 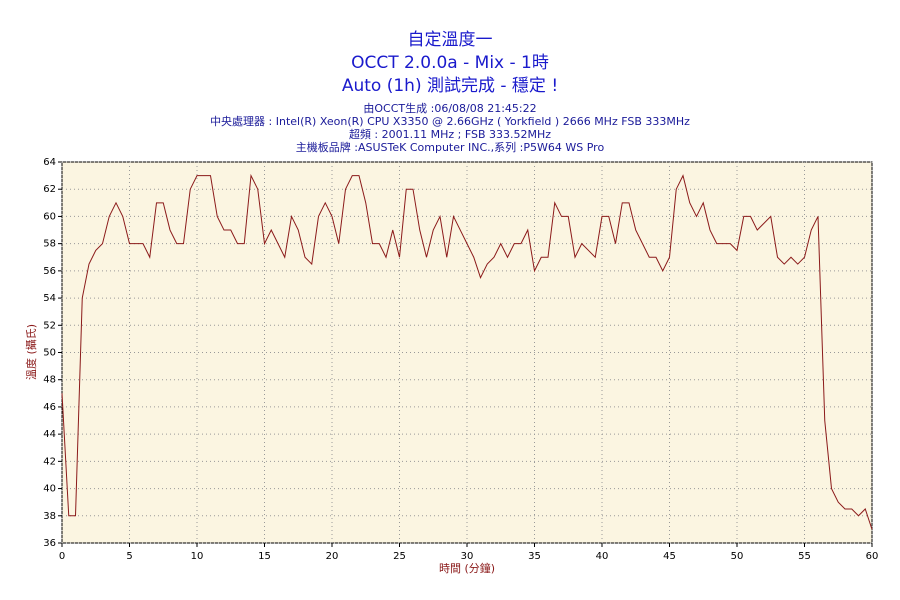 I want to click on x-tick-label: 55, so click(x=804, y=556).